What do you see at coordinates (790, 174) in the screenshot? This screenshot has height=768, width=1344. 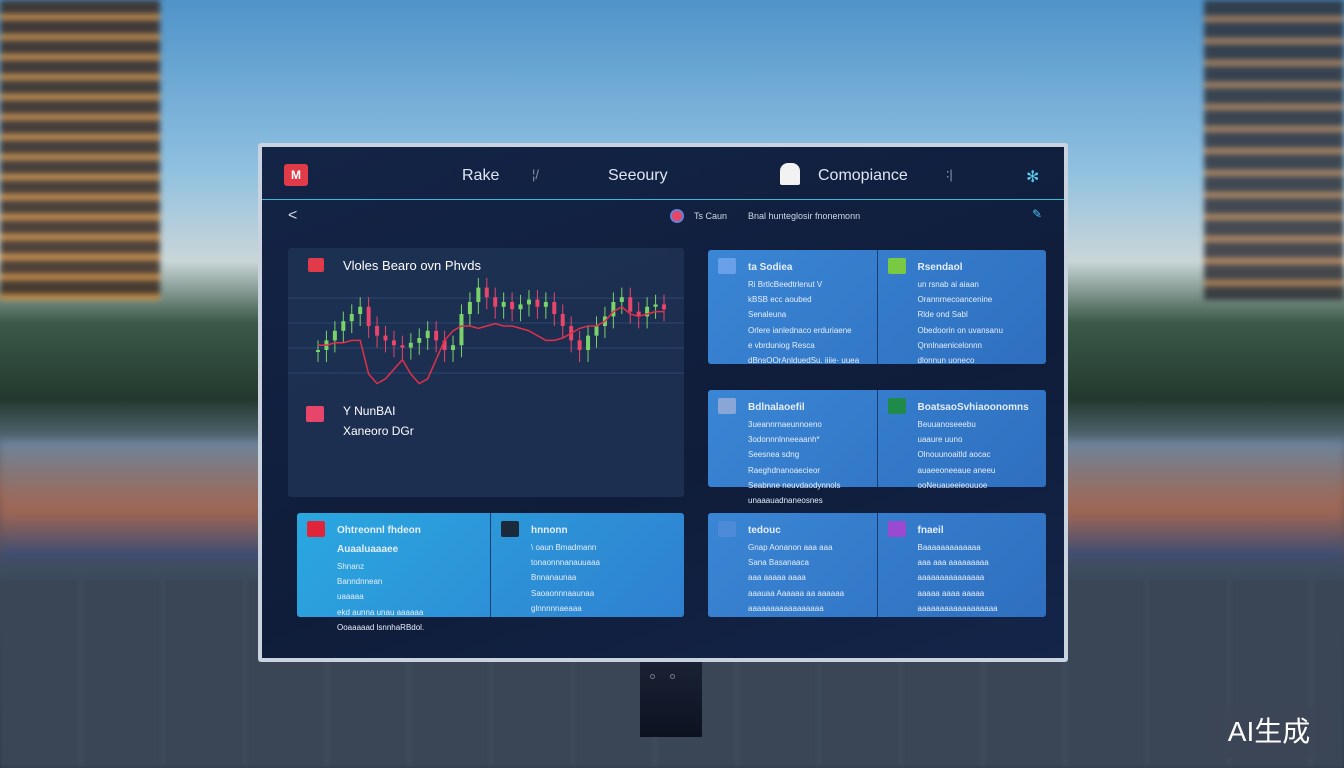 I see `shield-icon` at bounding box center [790, 174].